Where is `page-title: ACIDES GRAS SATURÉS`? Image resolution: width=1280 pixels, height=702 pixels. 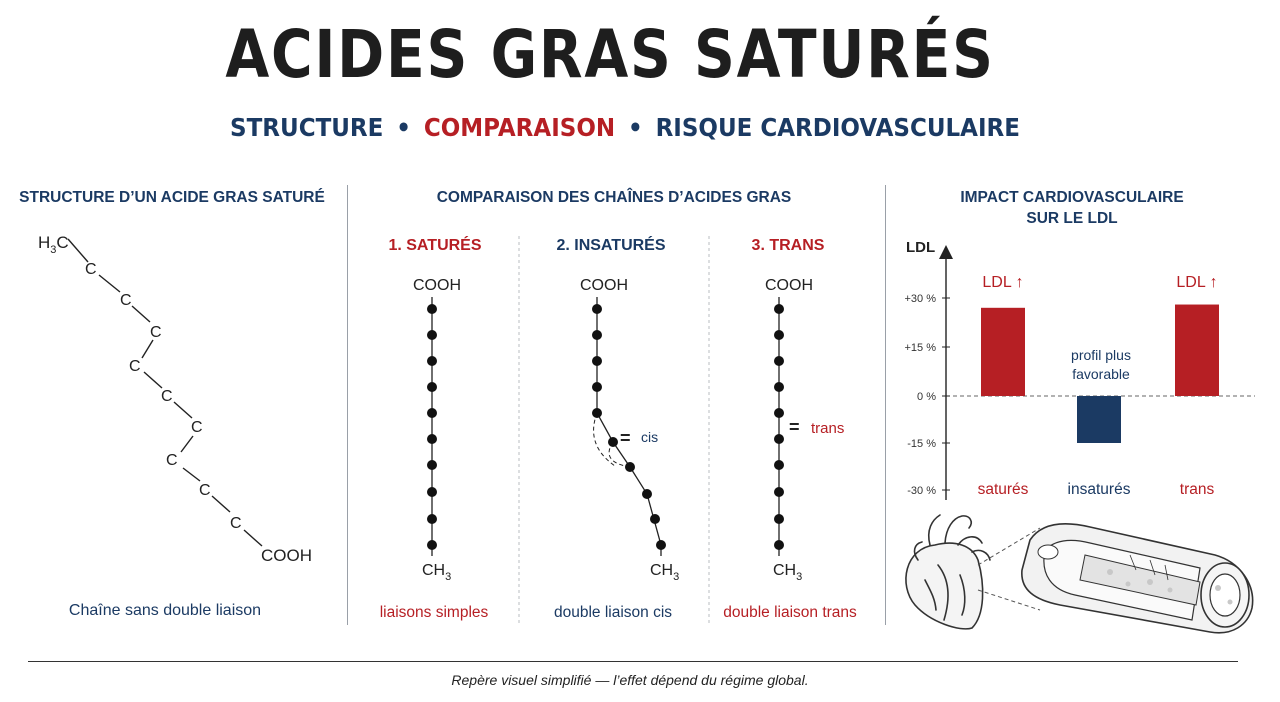 page-title: ACIDES GRAS SATURÉS is located at coordinates (610, 54).